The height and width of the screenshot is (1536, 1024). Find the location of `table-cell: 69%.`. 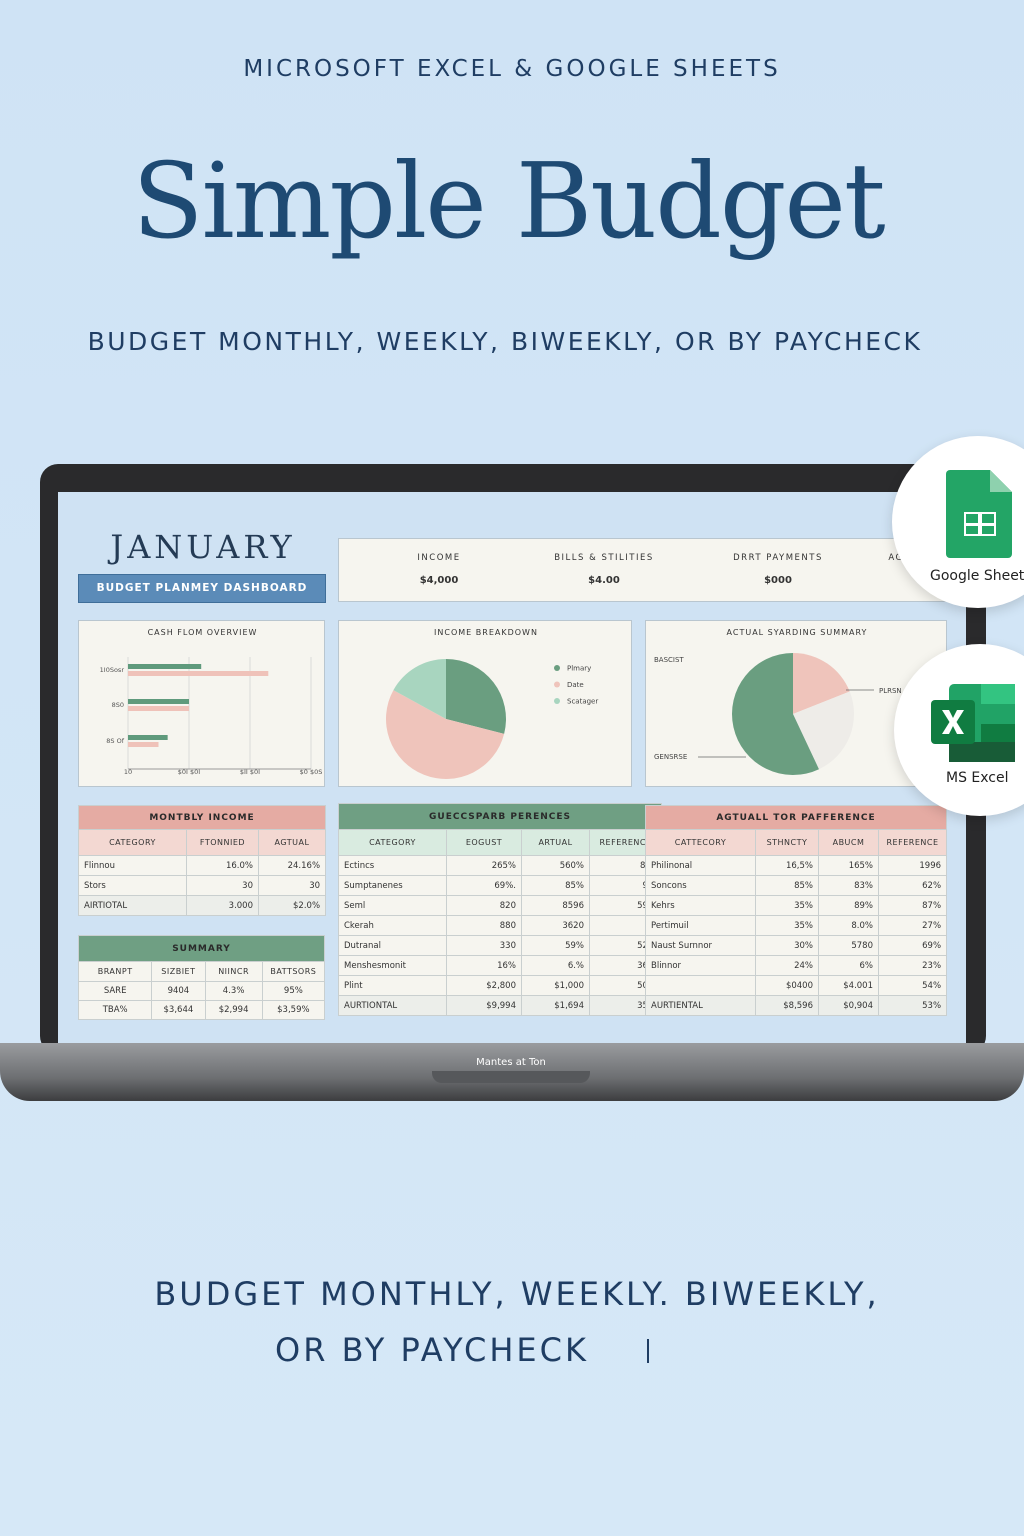

table-cell: 69%. is located at coordinates (484, 885).